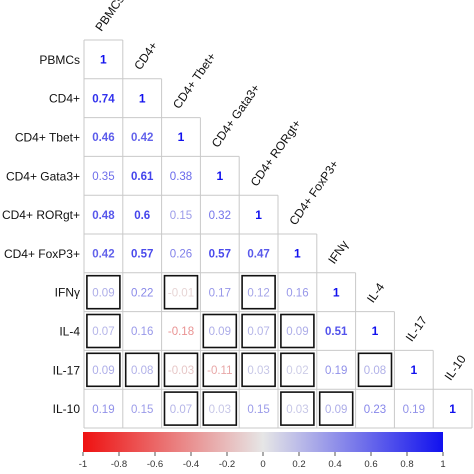 Image resolution: width=474 pixels, height=474 pixels. Describe the element at coordinates (191, 464) in the screenshot. I see `colorbar-tick-label: -0.4` at that location.